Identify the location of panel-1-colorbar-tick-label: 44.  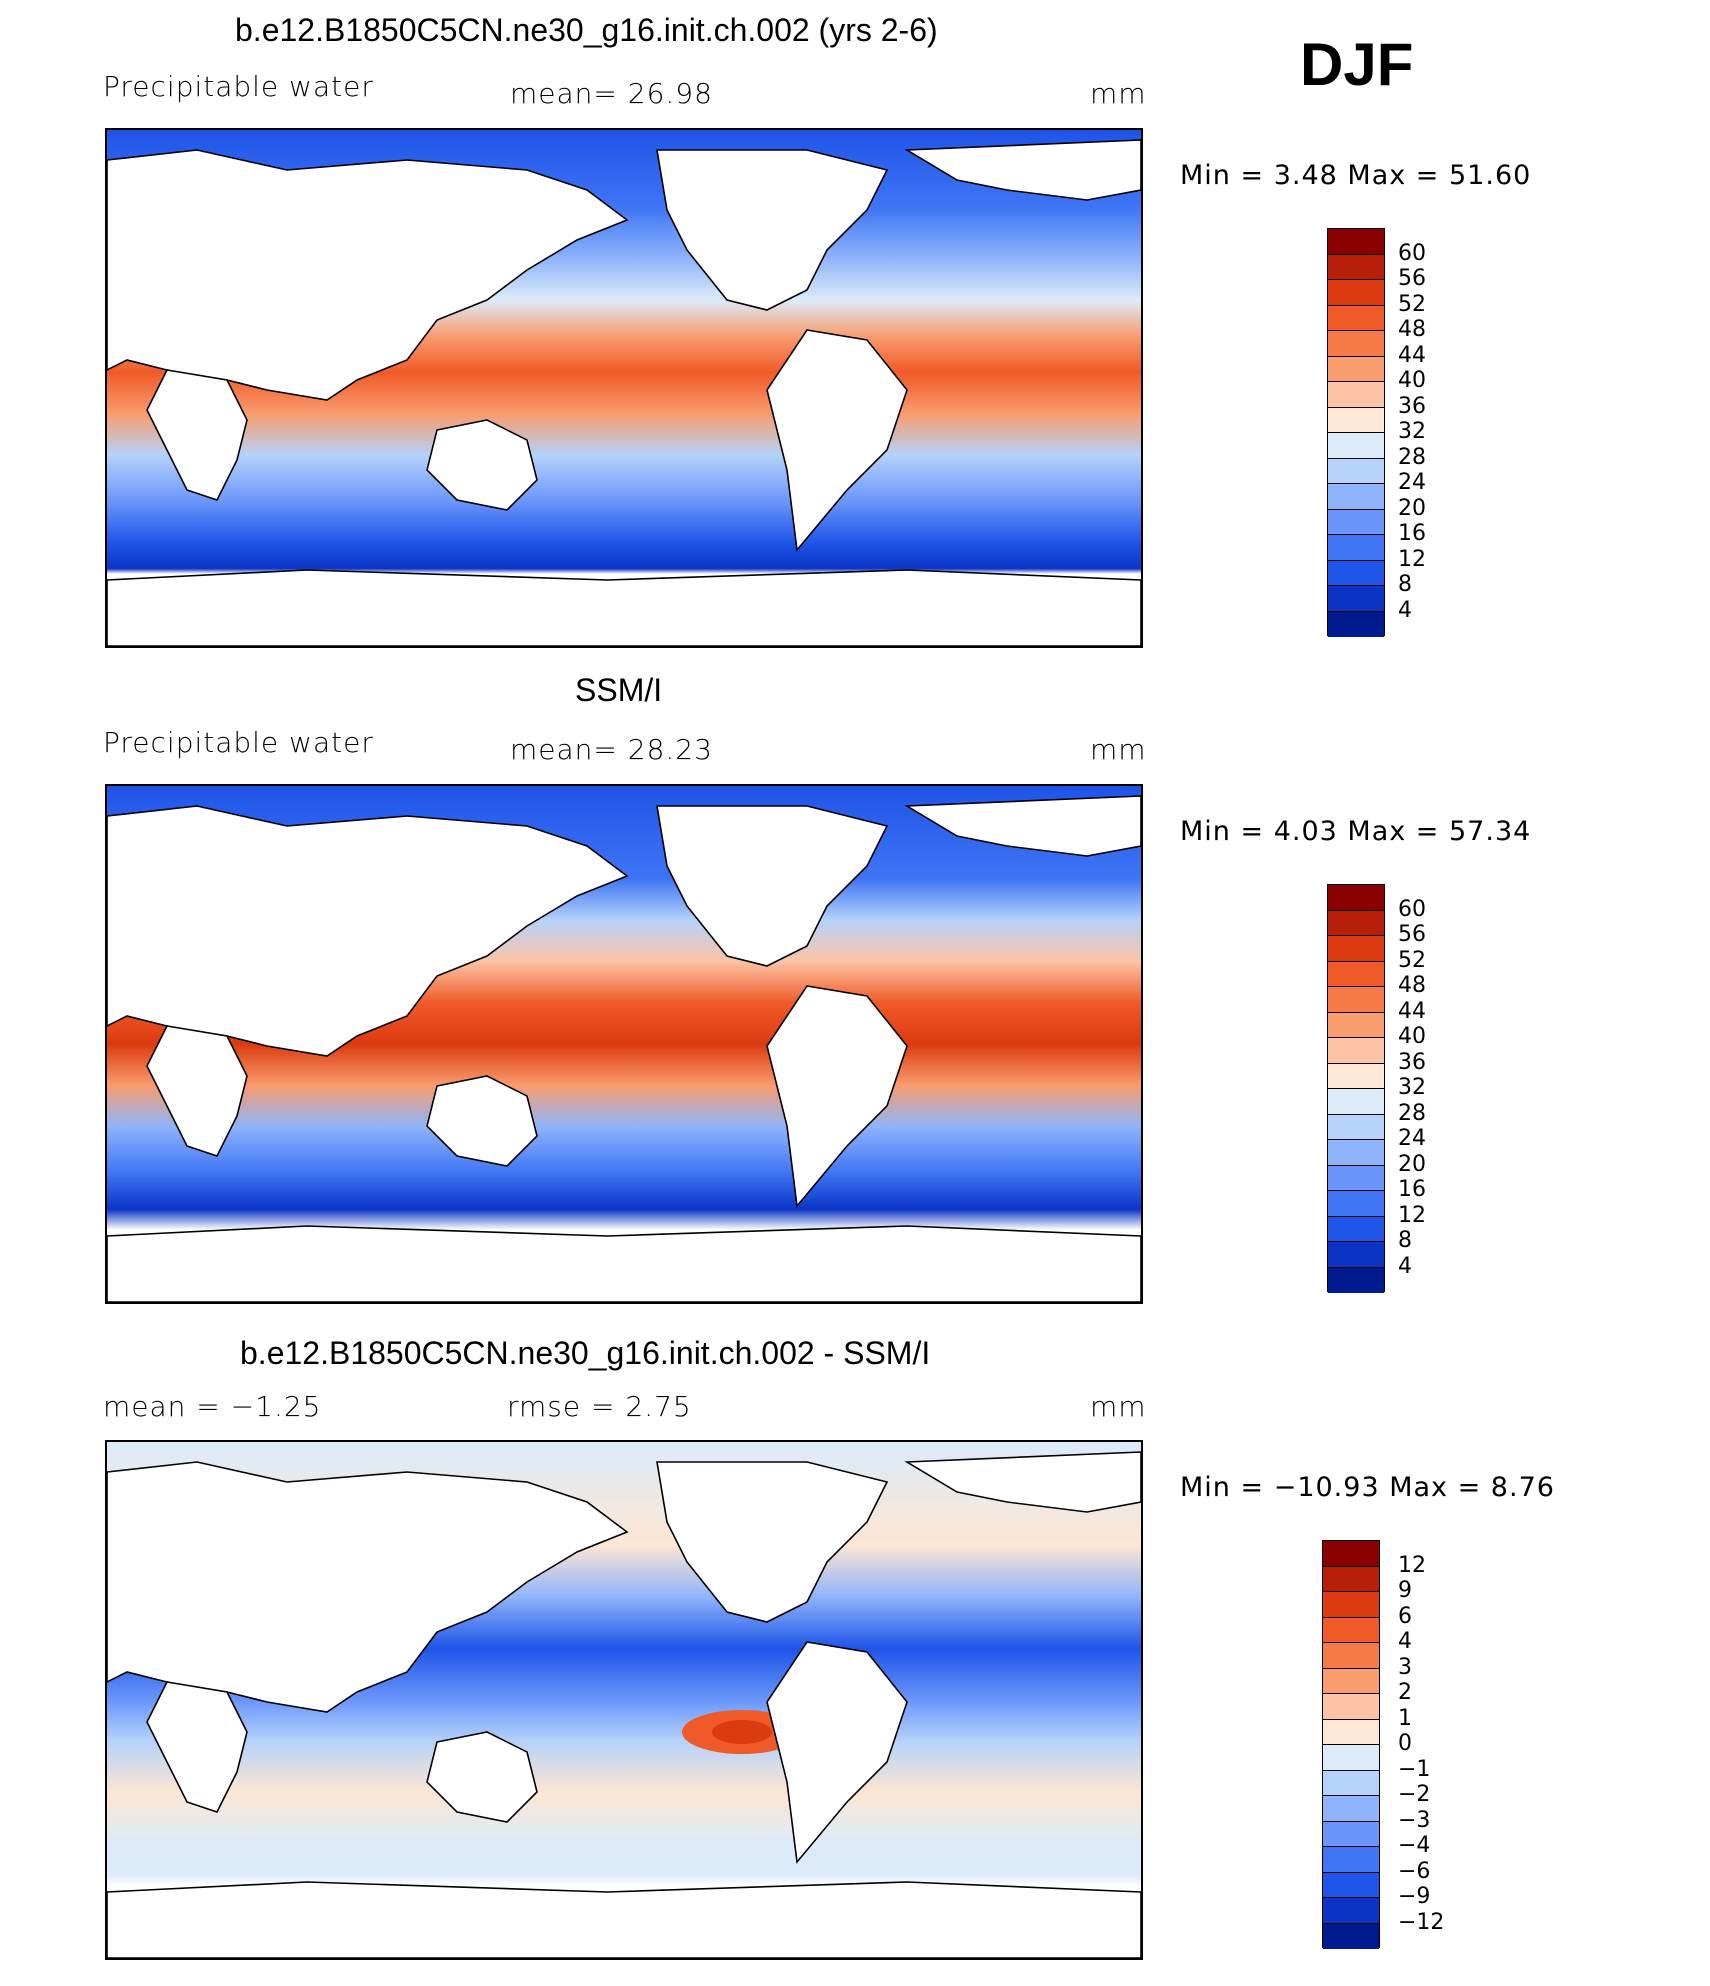
(1412, 355).